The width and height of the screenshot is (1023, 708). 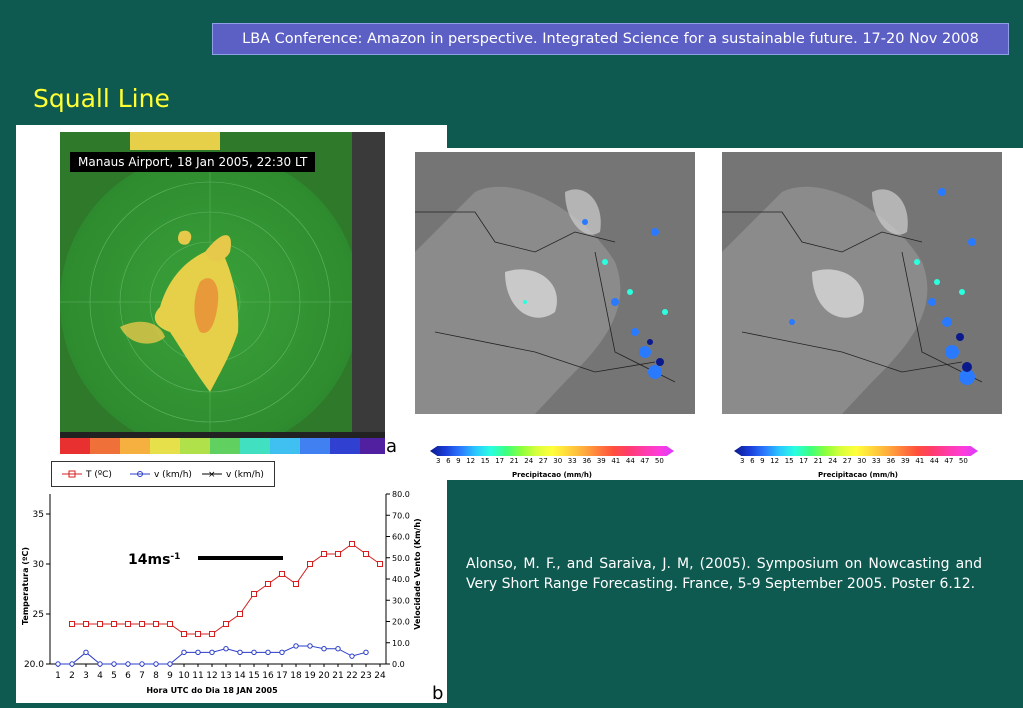 What do you see at coordinates (98, 475) in the screenshot?
I see `legend-label-temperature: T (ºC)` at bounding box center [98, 475].